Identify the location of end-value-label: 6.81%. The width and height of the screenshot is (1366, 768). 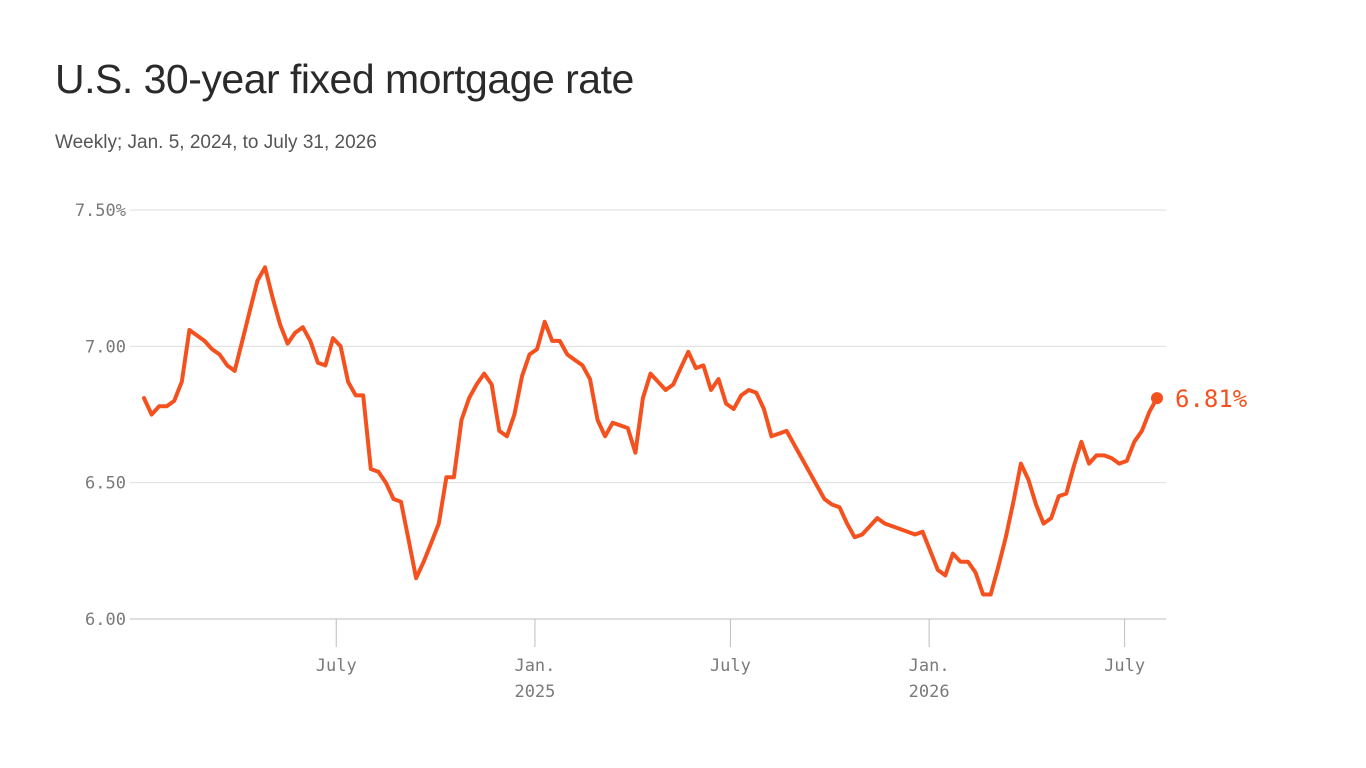
(1211, 399).